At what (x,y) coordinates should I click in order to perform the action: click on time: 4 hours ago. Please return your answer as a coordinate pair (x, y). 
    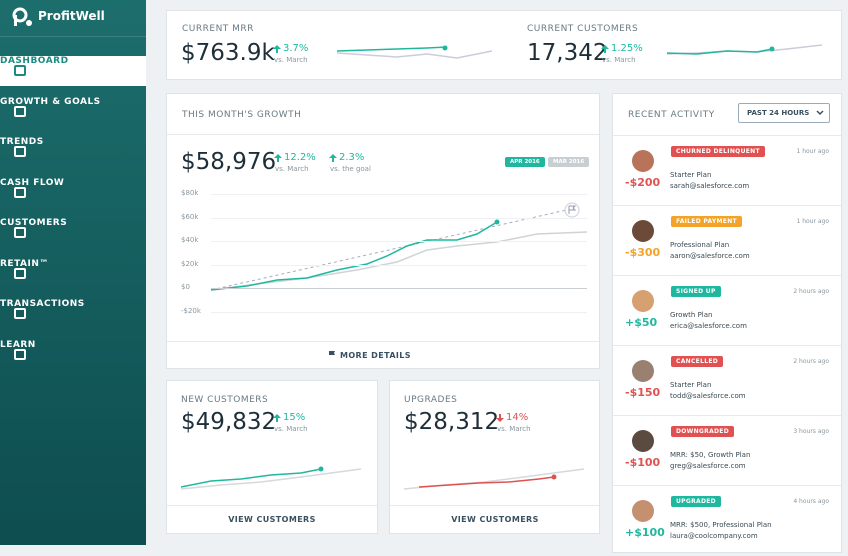
    Looking at the image, I should click on (811, 501).